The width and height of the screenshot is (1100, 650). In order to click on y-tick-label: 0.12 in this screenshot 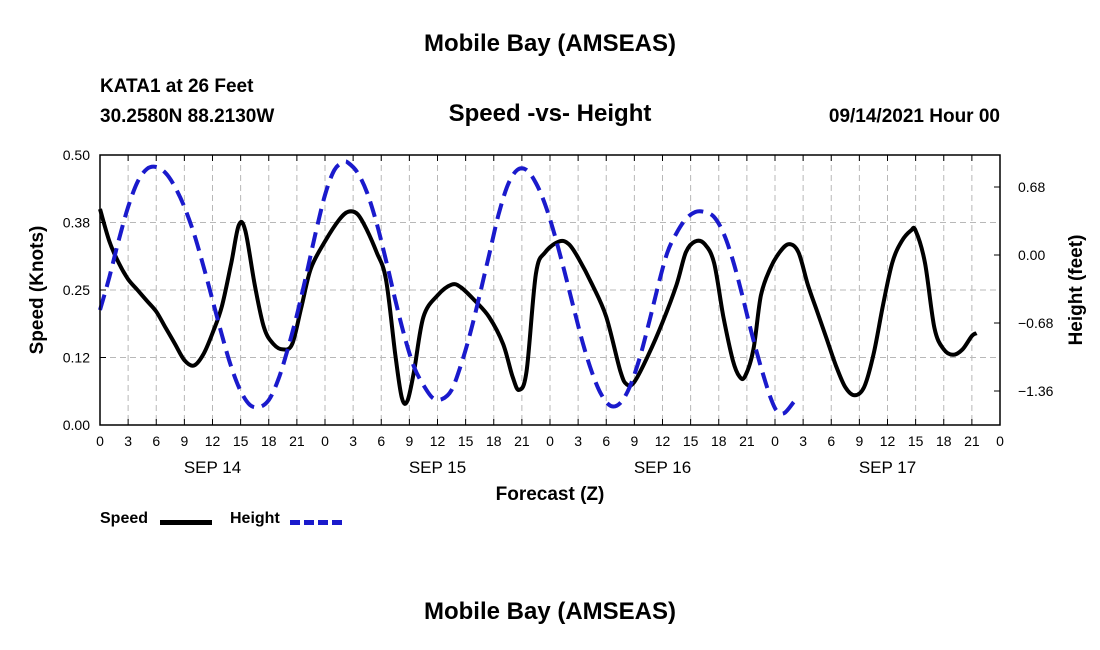, I will do `click(76, 358)`.